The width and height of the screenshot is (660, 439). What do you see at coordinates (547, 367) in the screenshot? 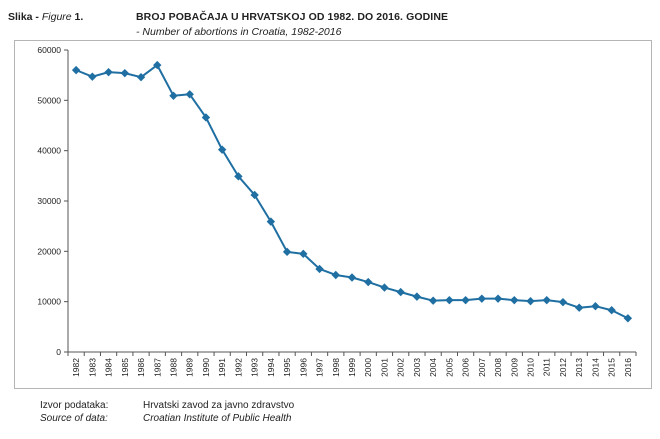
I see `x-tick-label: 2011` at bounding box center [547, 367].